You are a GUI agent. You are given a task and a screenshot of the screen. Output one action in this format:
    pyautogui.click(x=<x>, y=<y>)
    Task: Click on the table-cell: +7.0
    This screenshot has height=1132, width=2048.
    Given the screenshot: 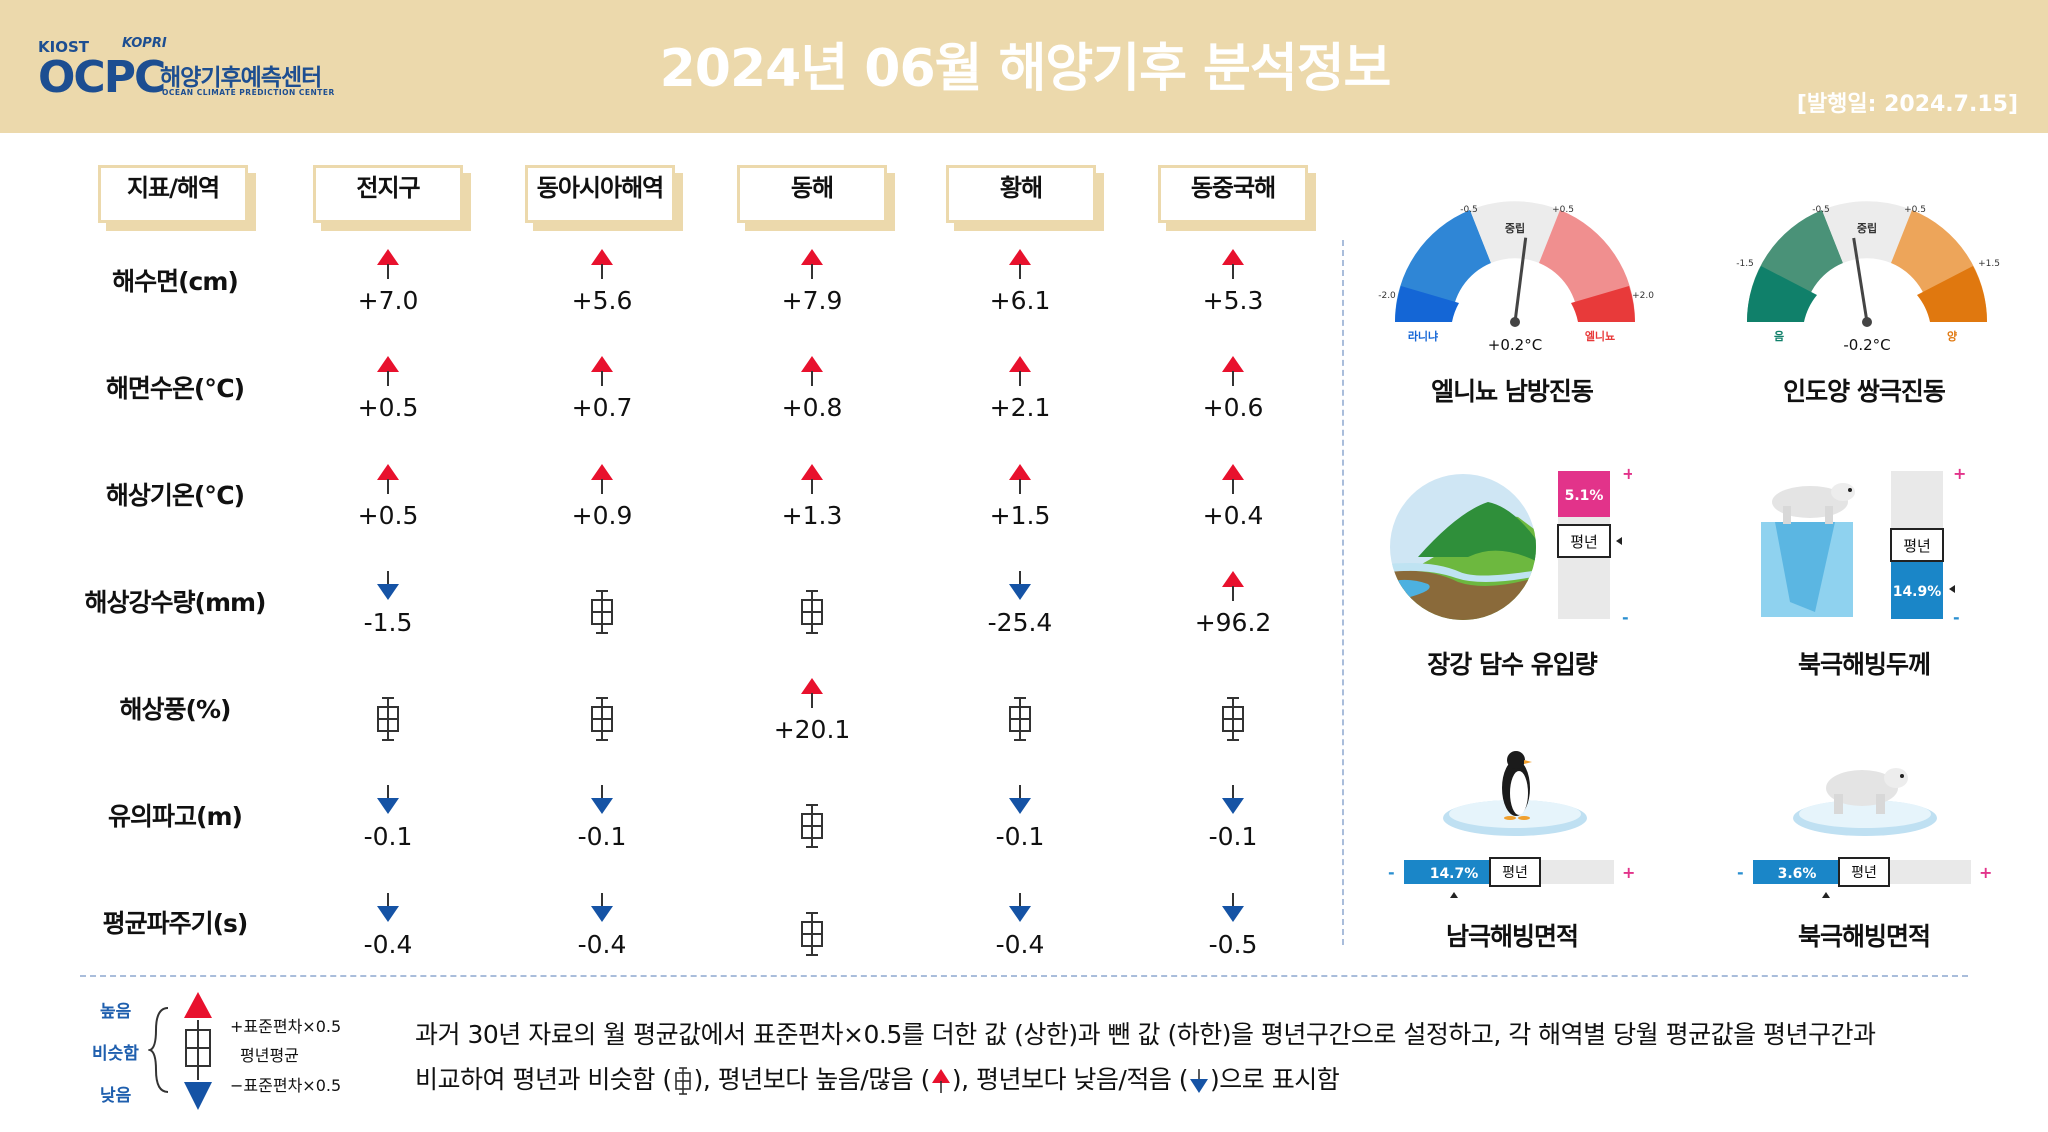 What is the action you would take?
    pyautogui.click(x=388, y=288)
    